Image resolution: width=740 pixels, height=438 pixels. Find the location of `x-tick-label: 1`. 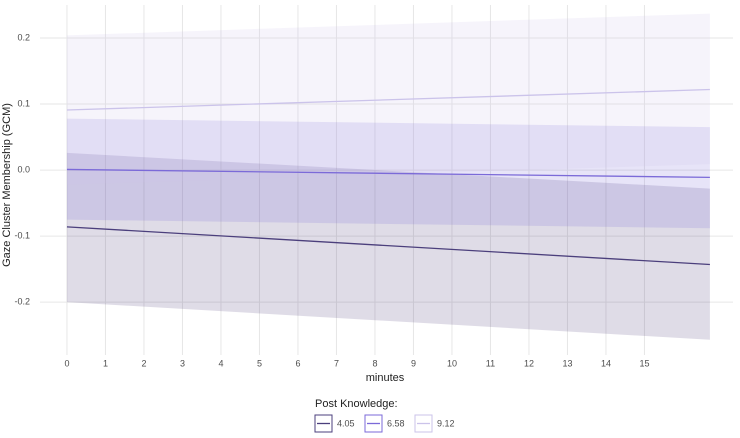

x-tick-label: 1 is located at coordinates (105, 363).